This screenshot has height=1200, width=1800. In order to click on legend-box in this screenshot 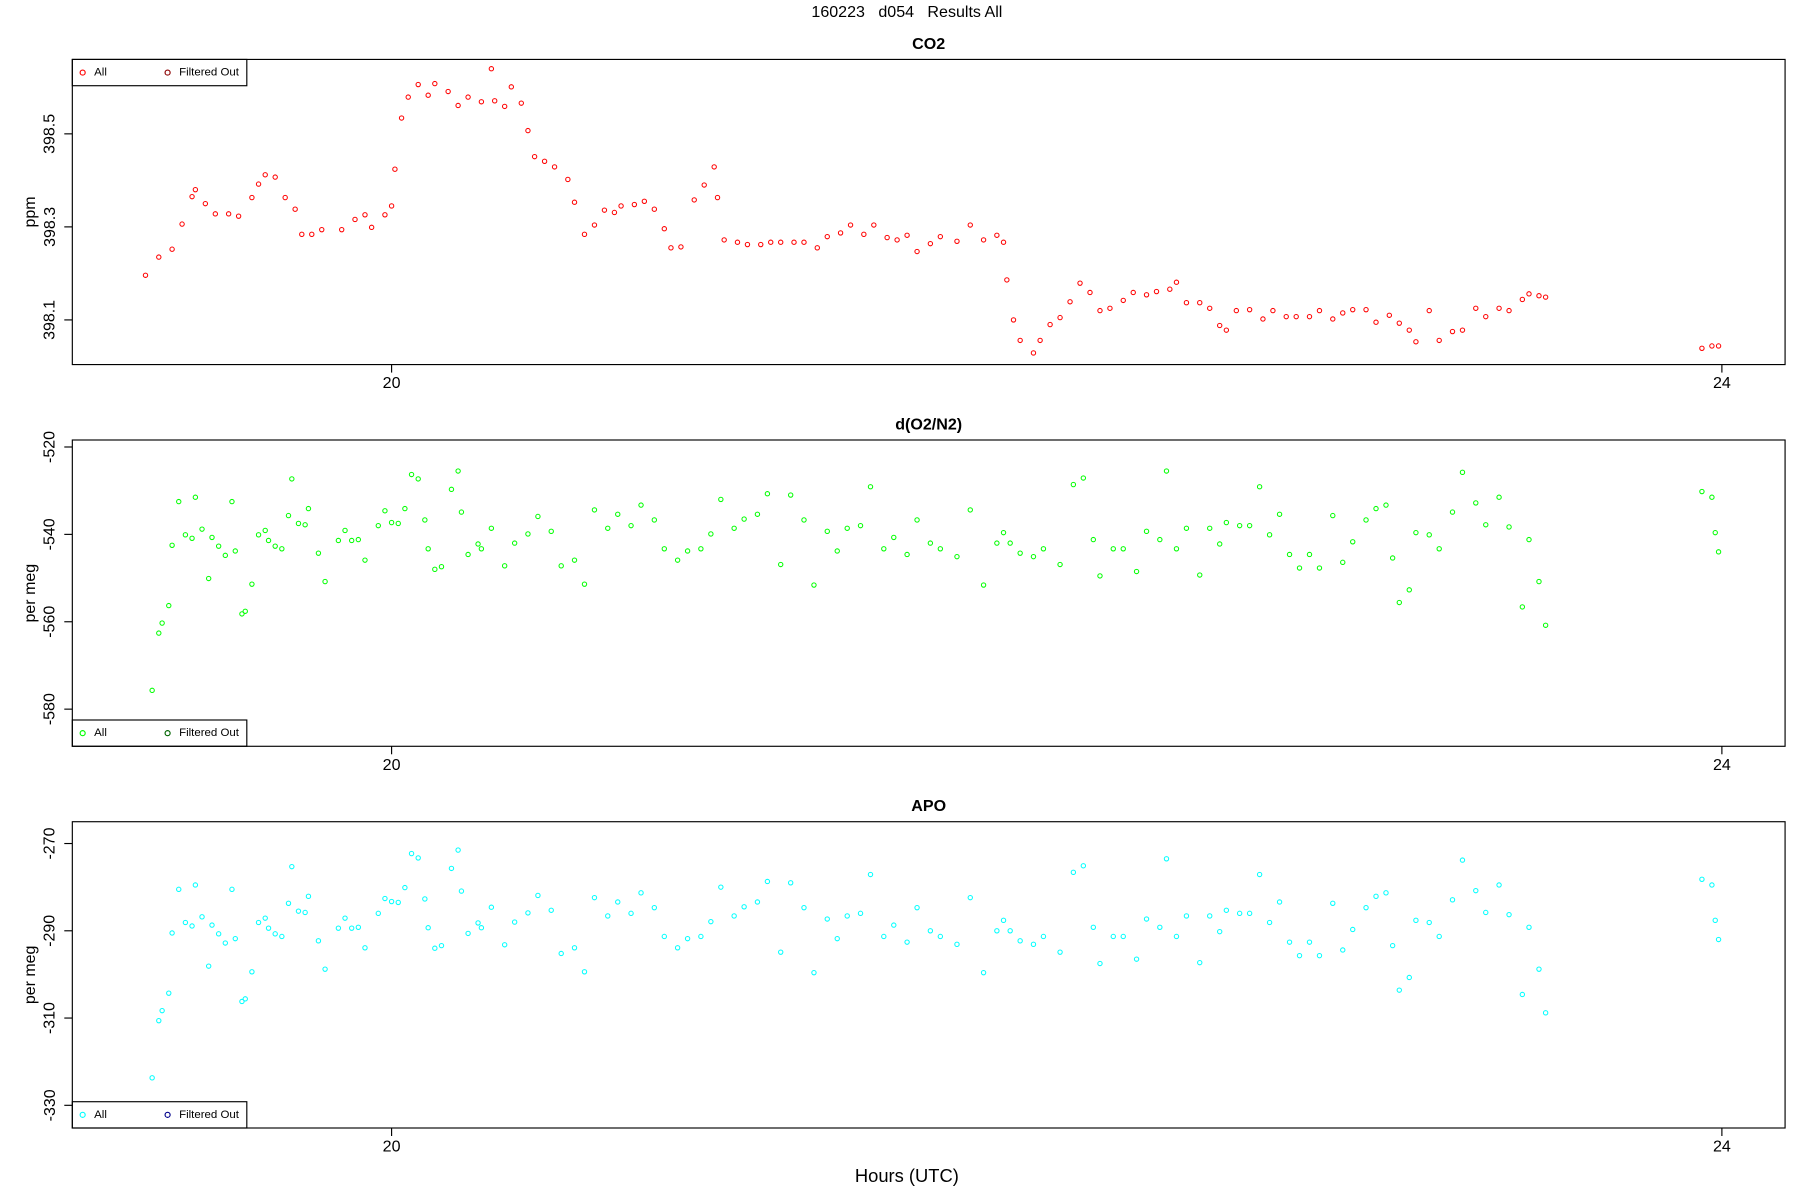, I will do `click(159, 72)`.